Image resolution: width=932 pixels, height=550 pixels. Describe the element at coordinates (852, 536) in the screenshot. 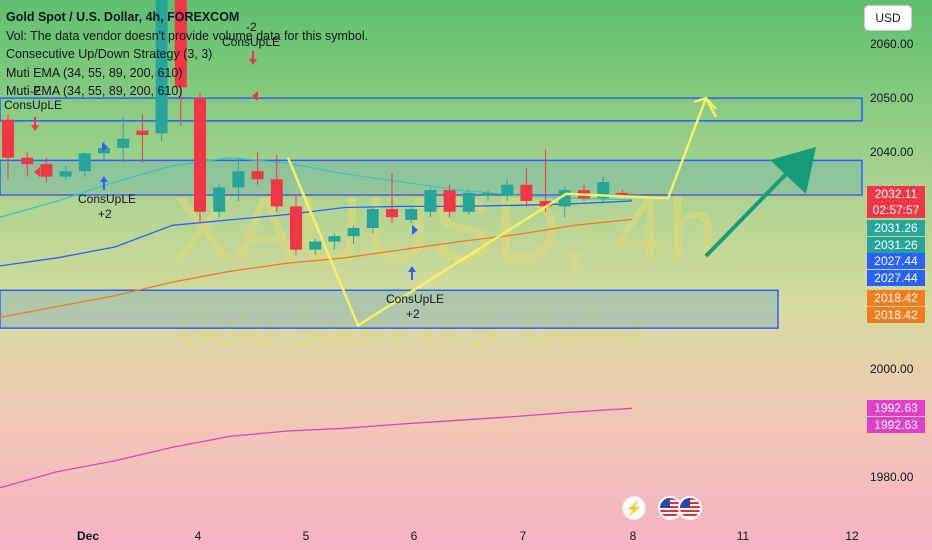

I see `date-tick-label: 12` at that location.